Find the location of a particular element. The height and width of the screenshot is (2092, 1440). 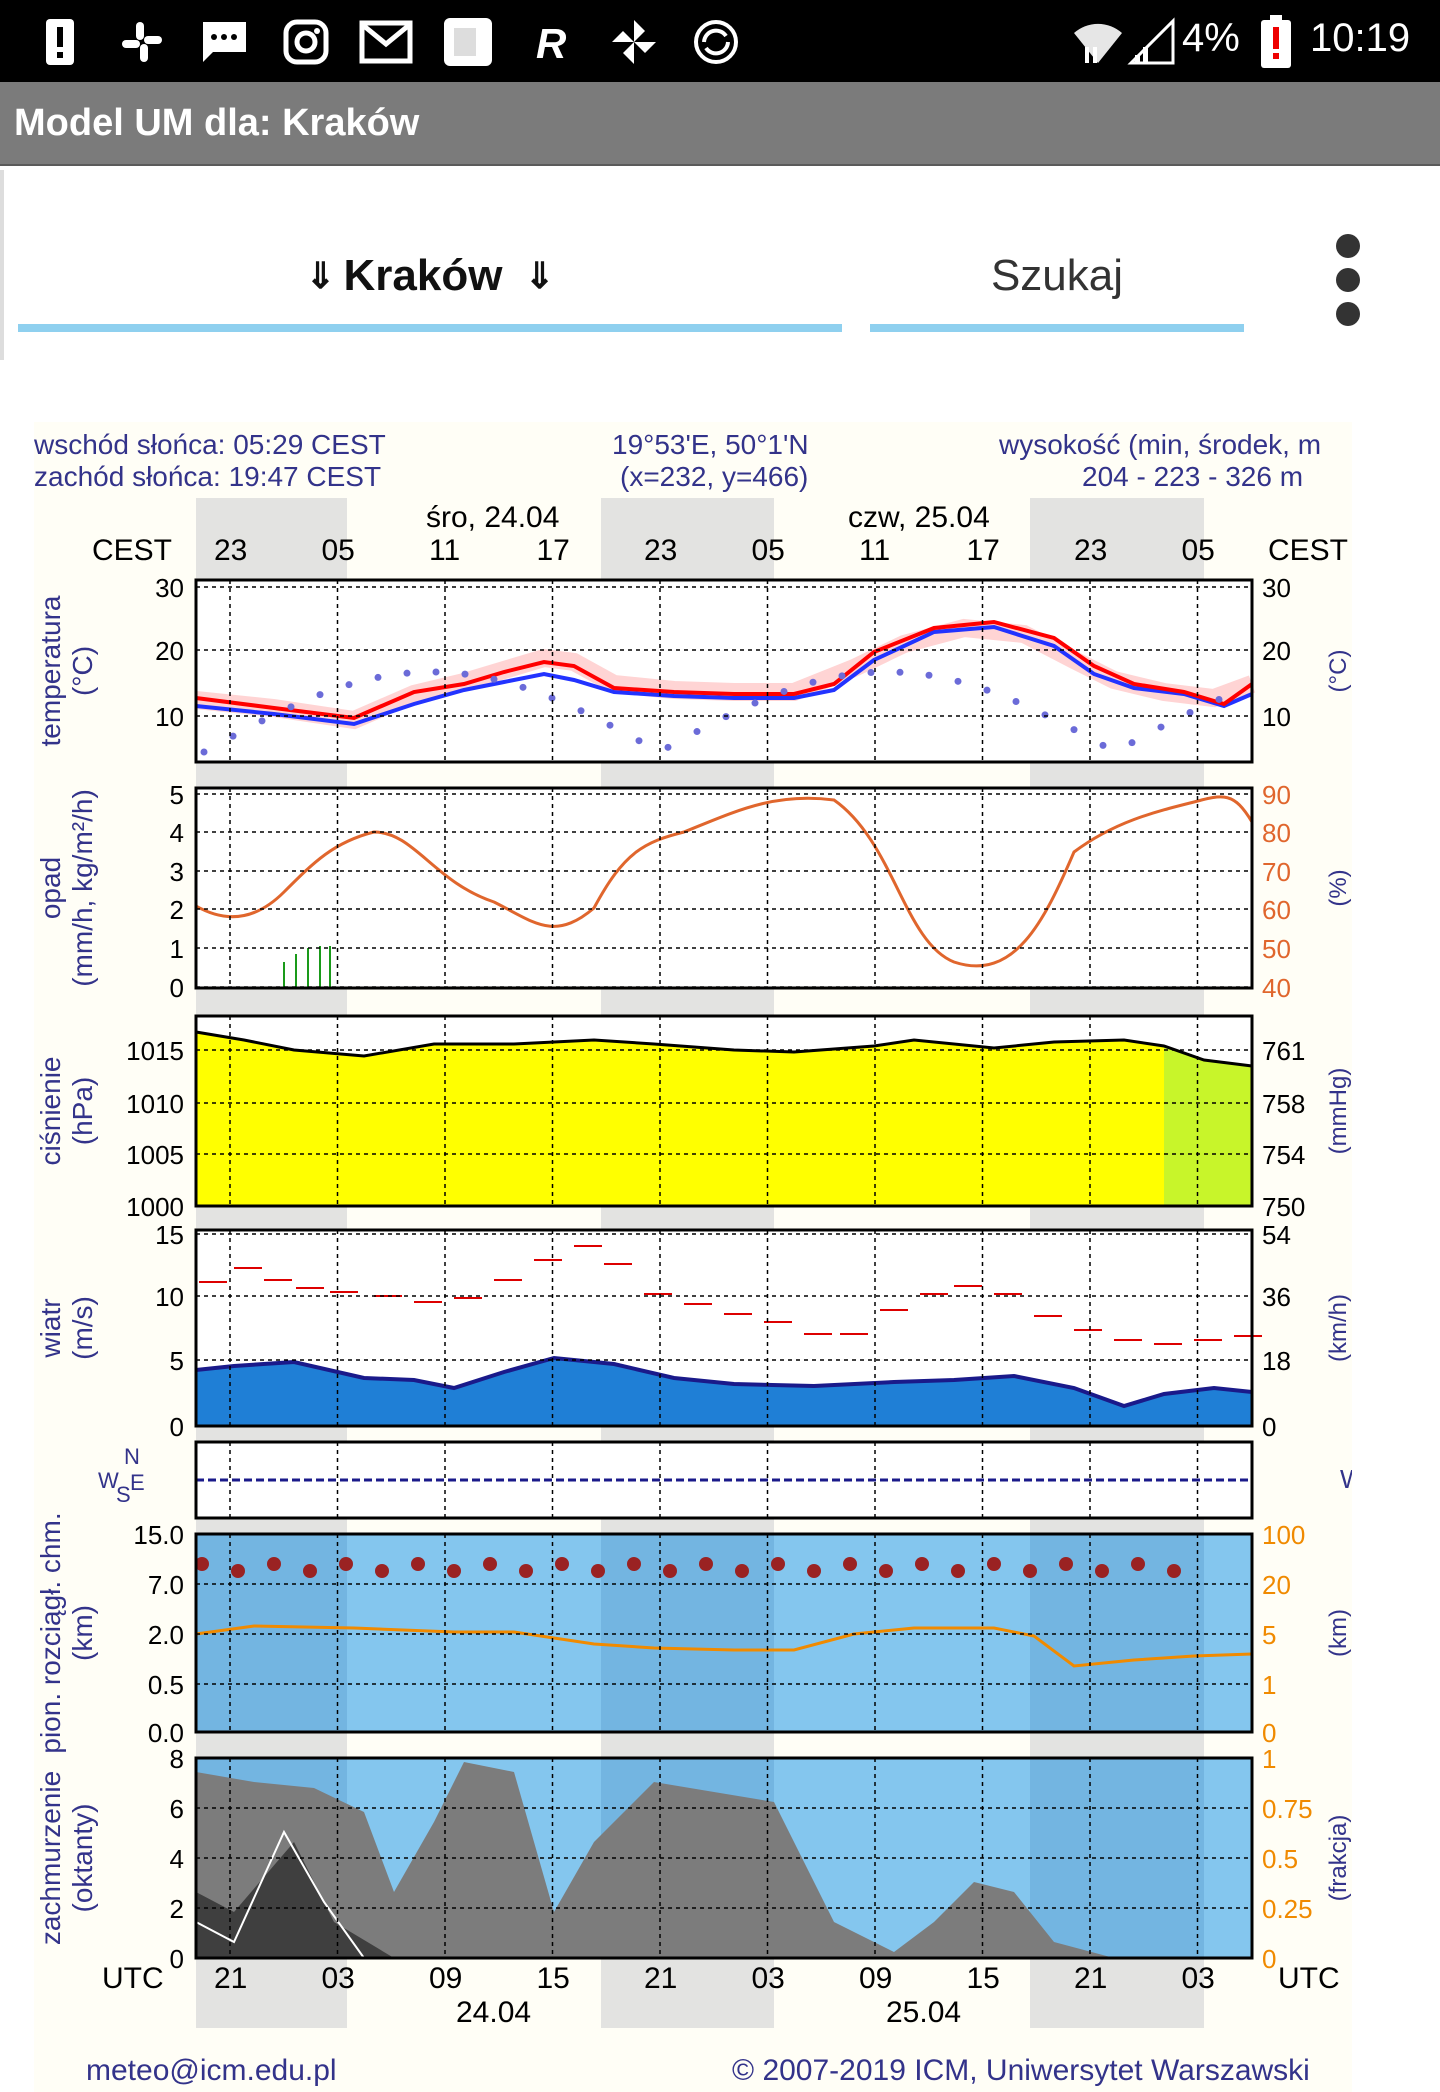

cest-hour-label: 23 is located at coordinates (660, 550).